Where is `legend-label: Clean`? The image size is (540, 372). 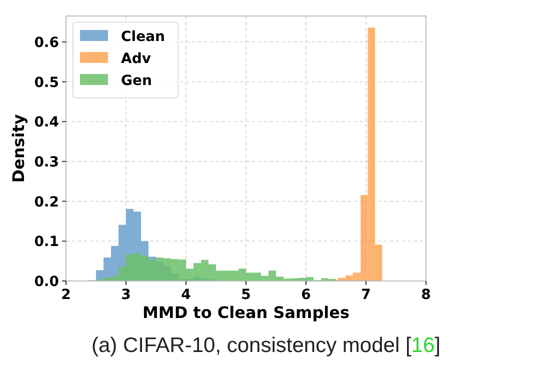 legend-label: Clean is located at coordinates (143, 37).